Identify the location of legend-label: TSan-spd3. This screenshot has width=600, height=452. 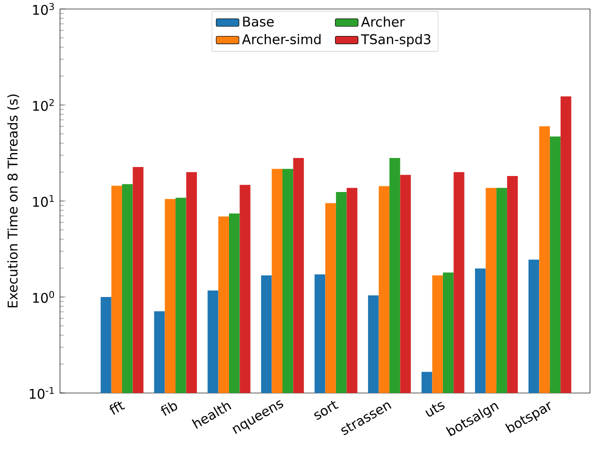
(395, 40).